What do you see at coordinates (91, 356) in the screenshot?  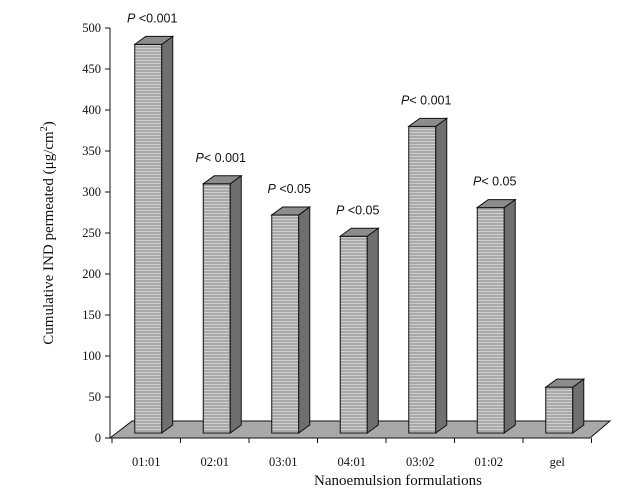 I see `y-tick-label: 100` at bounding box center [91, 356].